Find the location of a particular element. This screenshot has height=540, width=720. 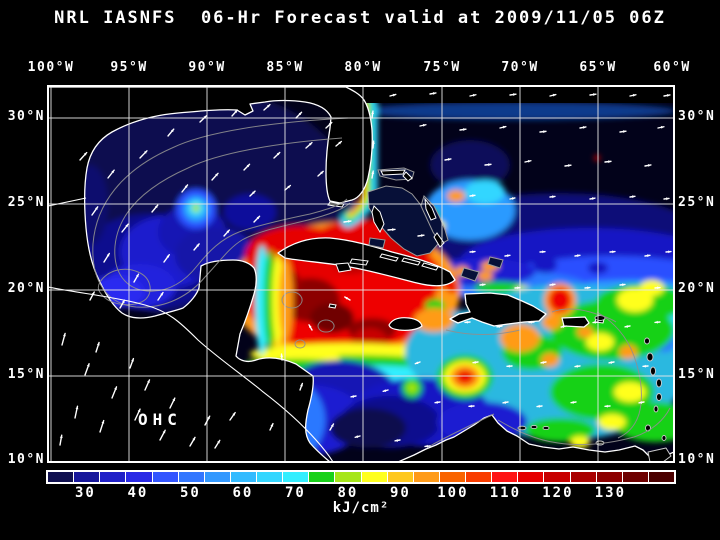

jamaica is located at coordinates (405, 324).